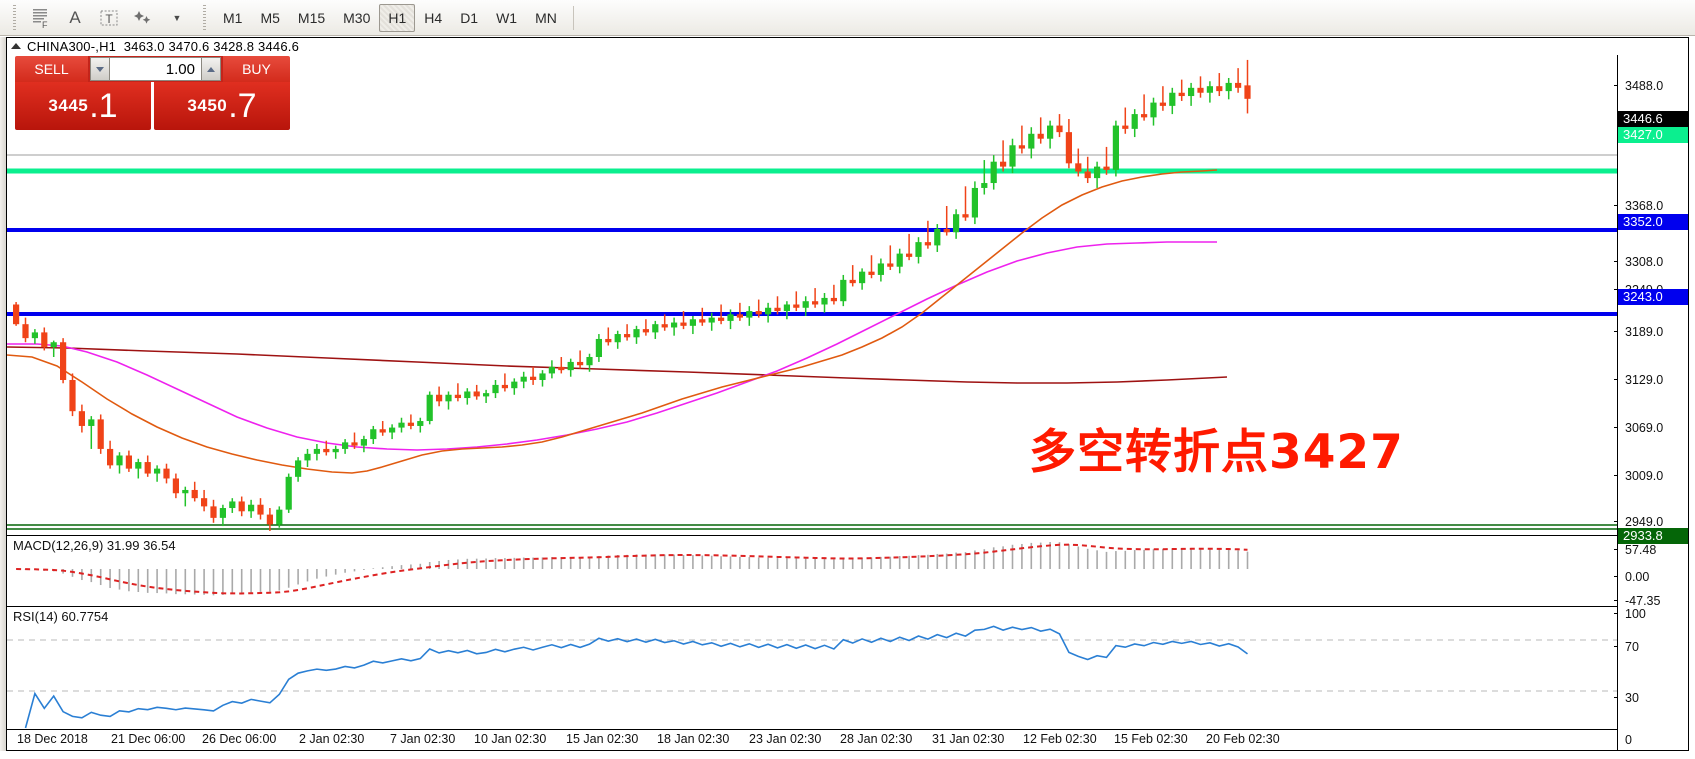  What do you see at coordinates (1651, 698) in the screenshot?
I see `rsi-axis-30: 30` at bounding box center [1651, 698].